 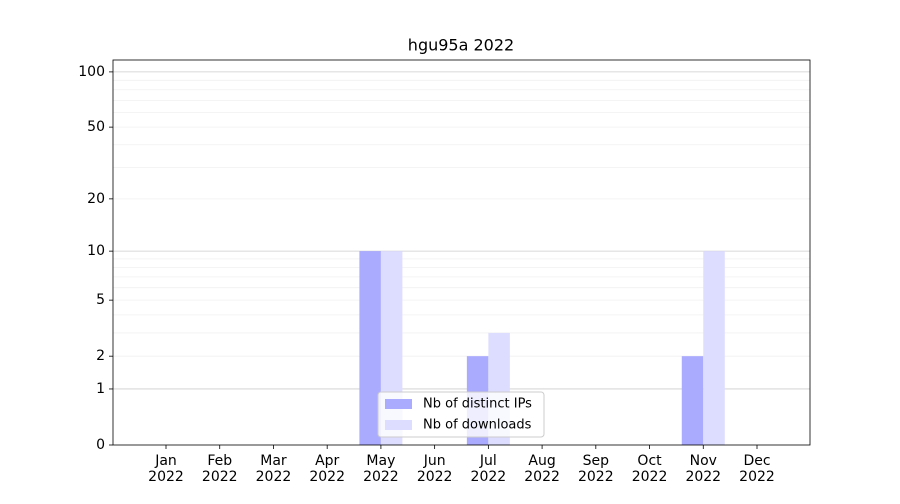 I want to click on x-tick-label: Nov 2022, so click(x=703, y=469).